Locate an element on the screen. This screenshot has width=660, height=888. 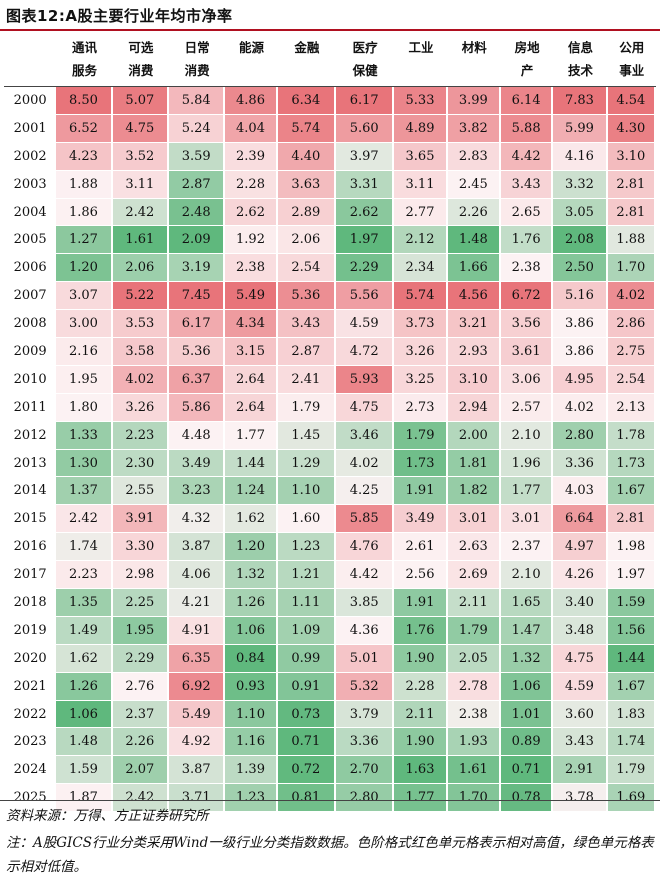
value-cell: 3.06 is located at coordinates (527, 379).